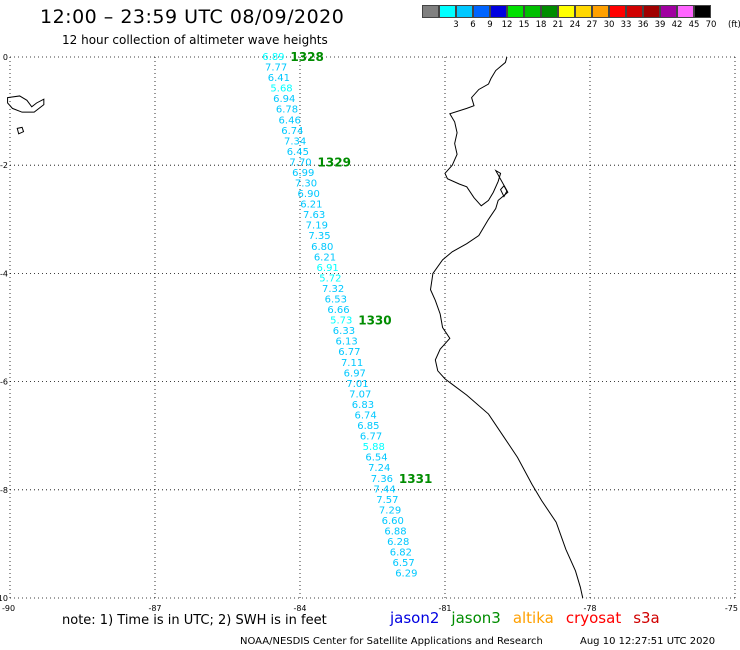  What do you see at coordinates (281, 89) in the screenshot?
I see `wave-height-value: 5.68` at bounding box center [281, 89].